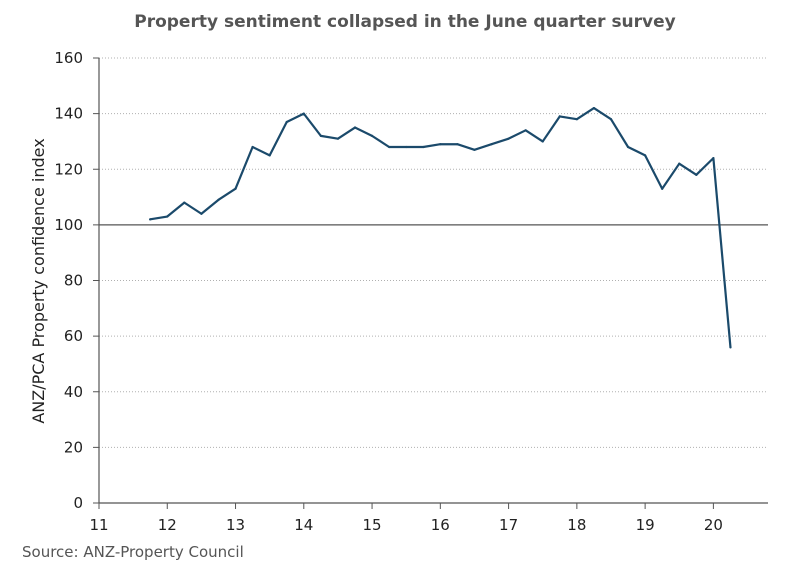 The width and height of the screenshot is (799, 566). Describe the element at coordinates (405, 525) in the screenshot. I see `x-tick-labels: 11 12 13 14 15 16 17 18 19 20` at that location.